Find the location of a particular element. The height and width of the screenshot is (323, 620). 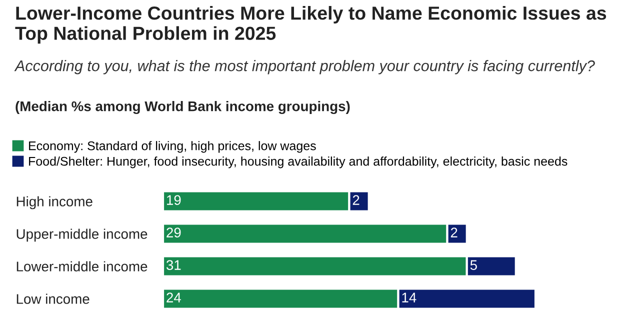

chart-subtitle: According to you, what is the most important problem your country is facing currently? is located at coordinates (304, 67).